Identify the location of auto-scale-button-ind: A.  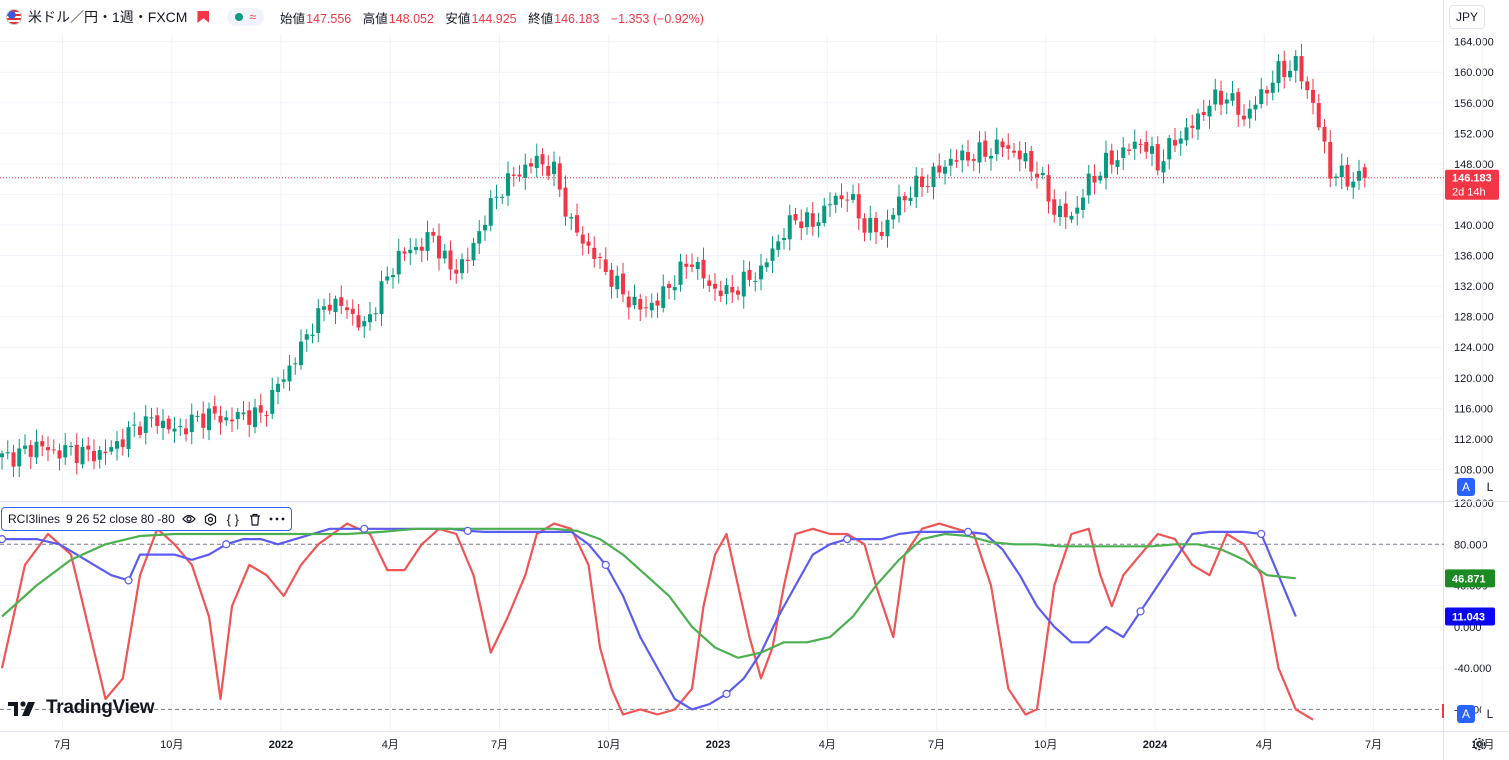
(1466, 714).